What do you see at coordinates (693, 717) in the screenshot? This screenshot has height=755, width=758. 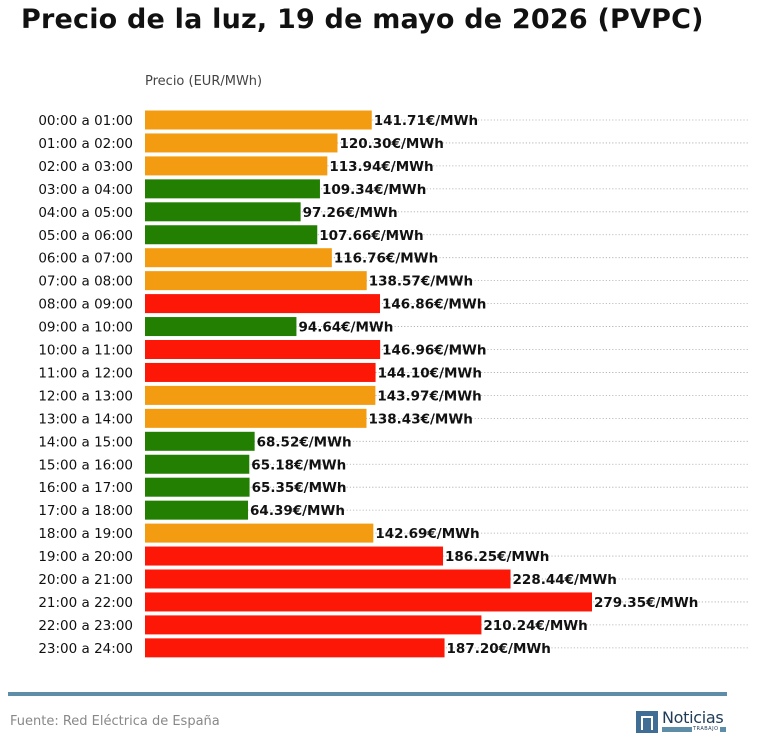 I see `logo-word: Noticias` at bounding box center [693, 717].